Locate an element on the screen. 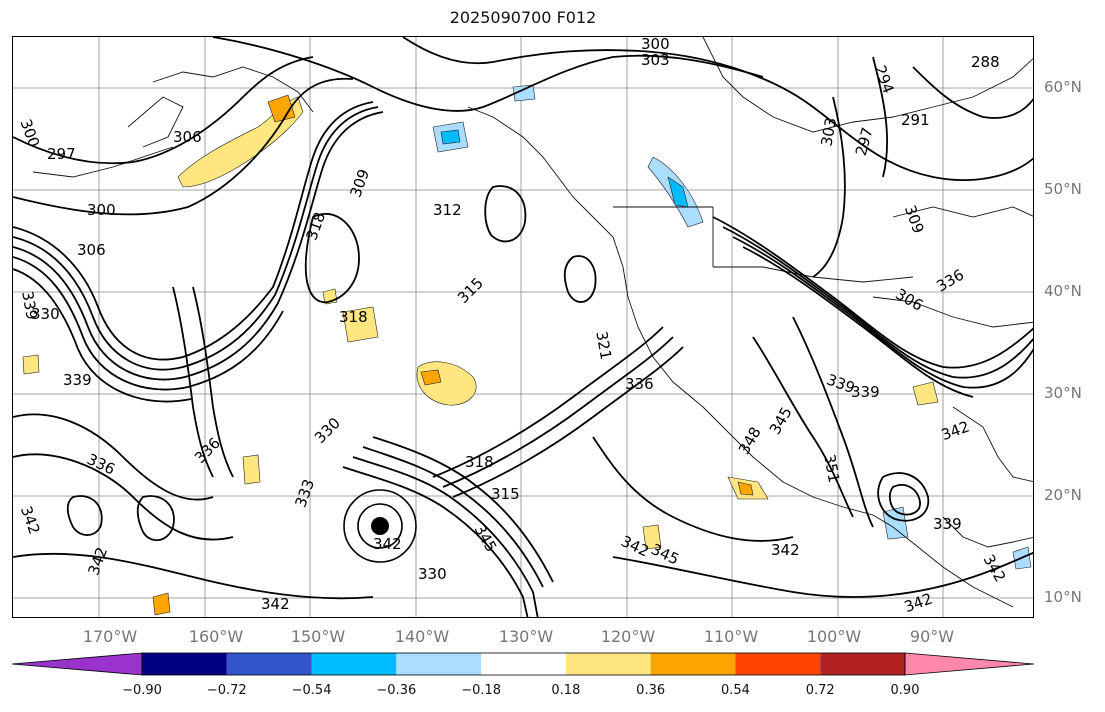 This screenshot has width=1105, height=712. lon-label-110w: 110°W is located at coordinates (731, 636).